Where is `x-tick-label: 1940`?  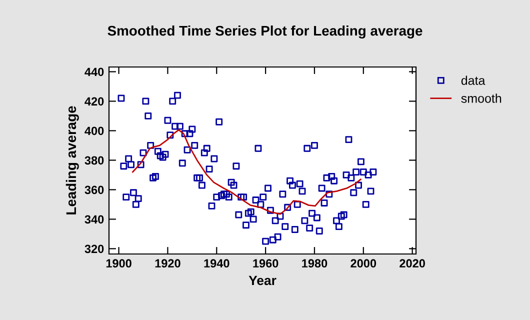
x-tick-label: 1940 is located at coordinates (217, 263).